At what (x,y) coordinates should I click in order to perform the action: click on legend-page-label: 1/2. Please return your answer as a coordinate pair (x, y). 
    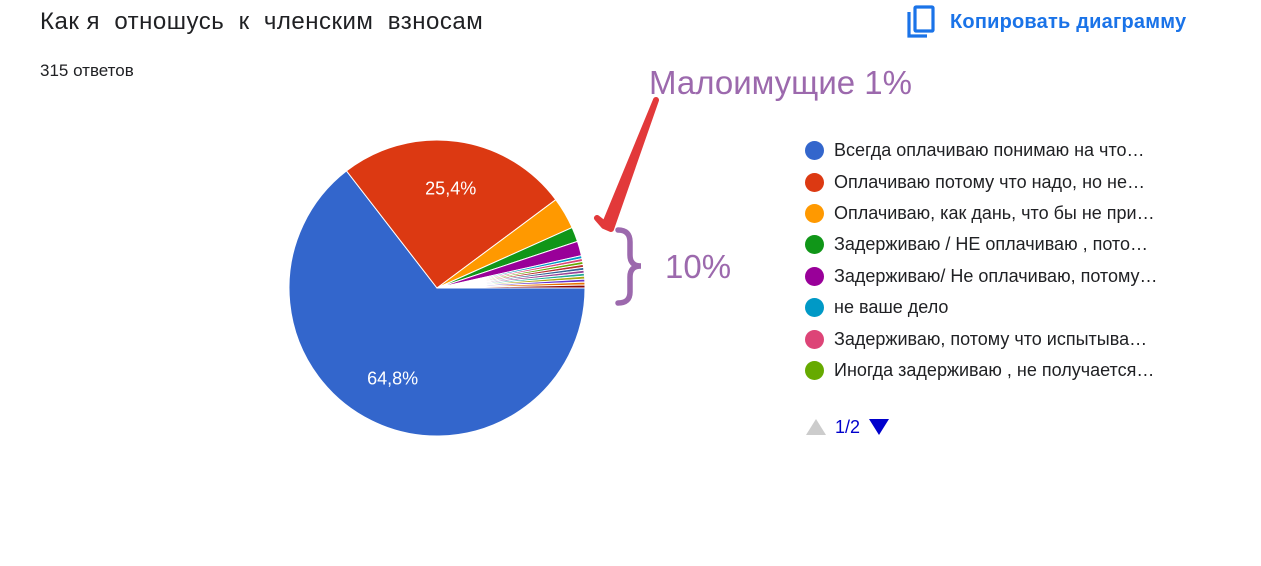
    Looking at the image, I should click on (848, 426).